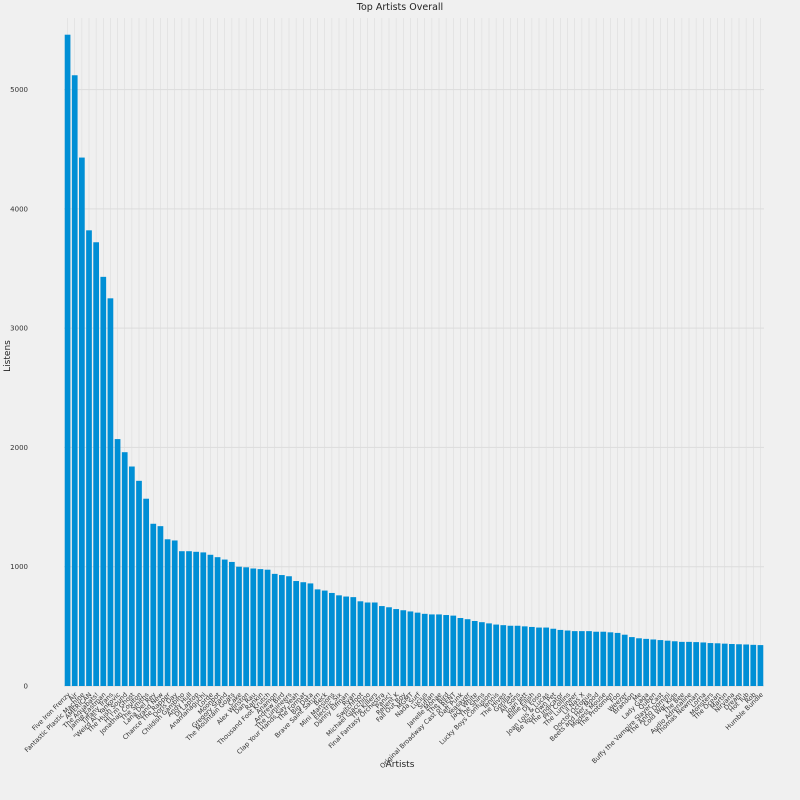 The width and height of the screenshot is (800, 800). Describe the element at coordinates (19, 567) in the screenshot. I see `y-tick-label: 1000` at that location.